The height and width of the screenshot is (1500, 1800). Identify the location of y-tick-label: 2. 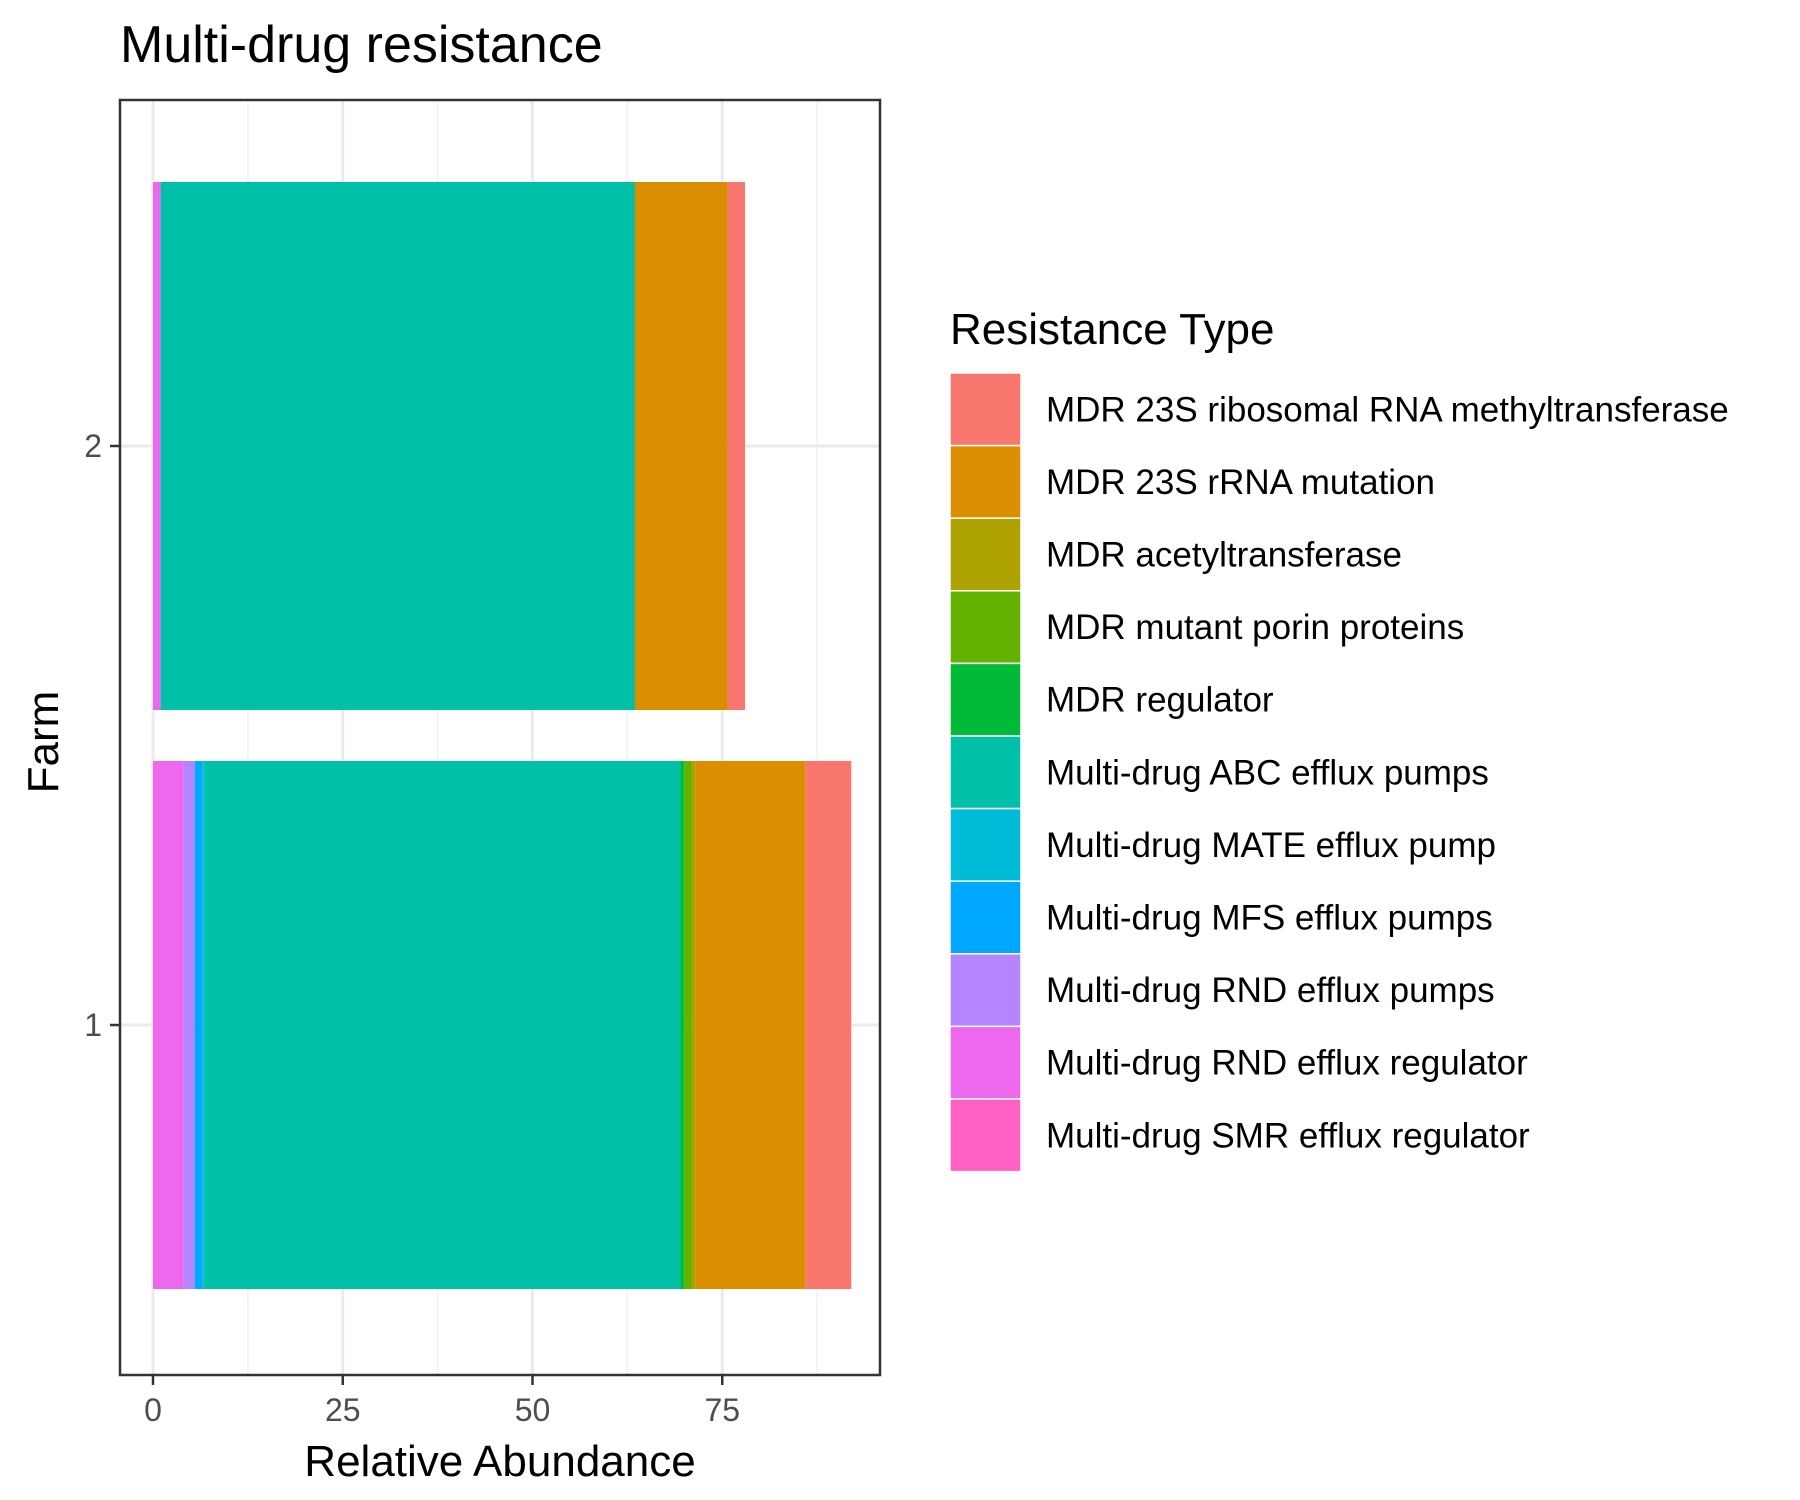
(93, 446).